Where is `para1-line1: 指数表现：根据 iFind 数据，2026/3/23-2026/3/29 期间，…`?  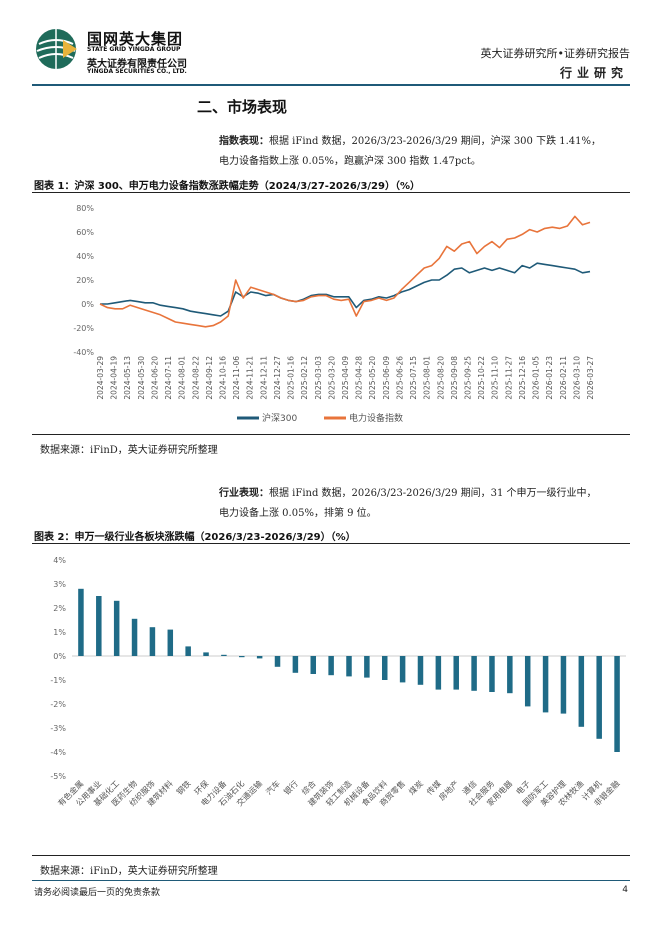 para1-line1: 指数表现：根据 iFind 数据，2026/3/23-2026/3/29 期间，… is located at coordinates (410, 139).